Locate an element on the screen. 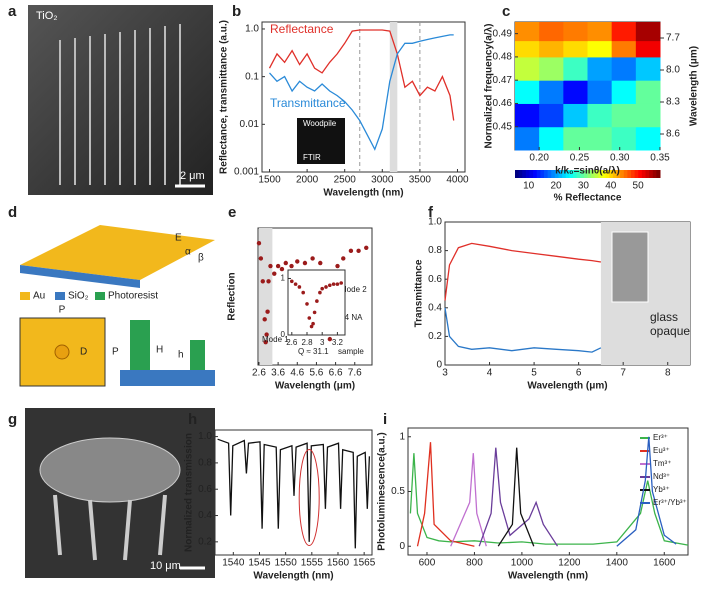 The height and width of the screenshot is (591, 702). inset-photo is located at coordinates (630, 267).